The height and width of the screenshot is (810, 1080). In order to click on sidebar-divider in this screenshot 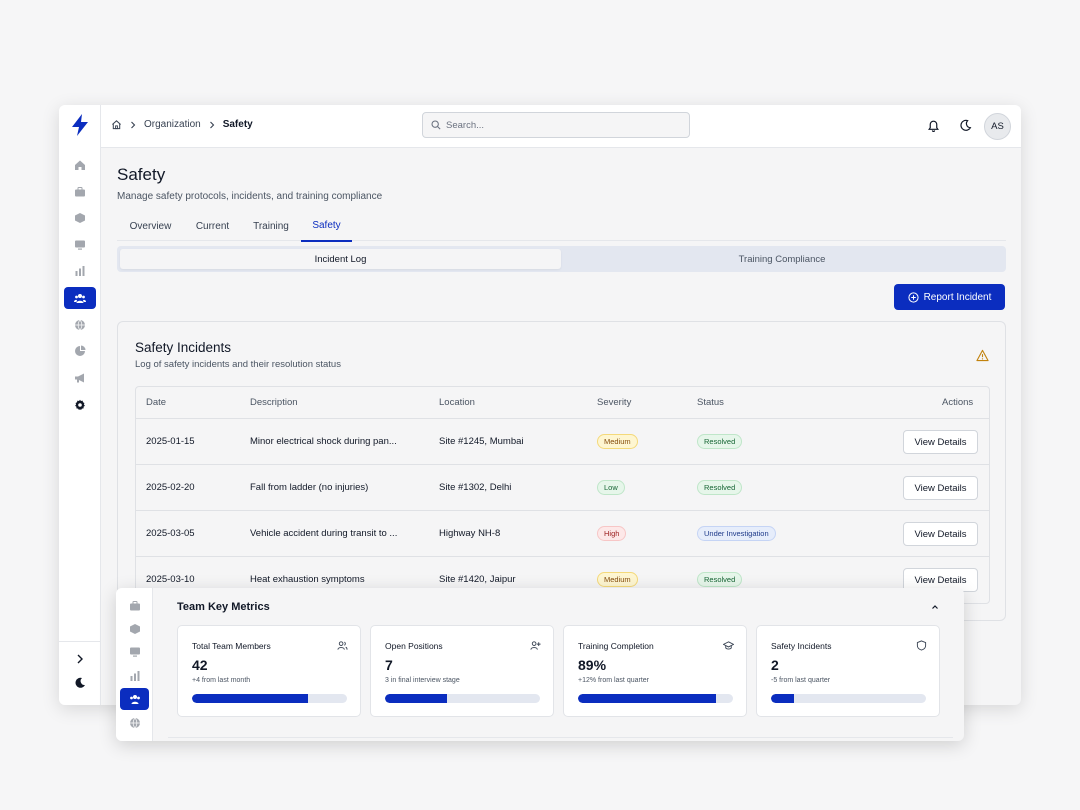, I will do `click(80, 641)`.